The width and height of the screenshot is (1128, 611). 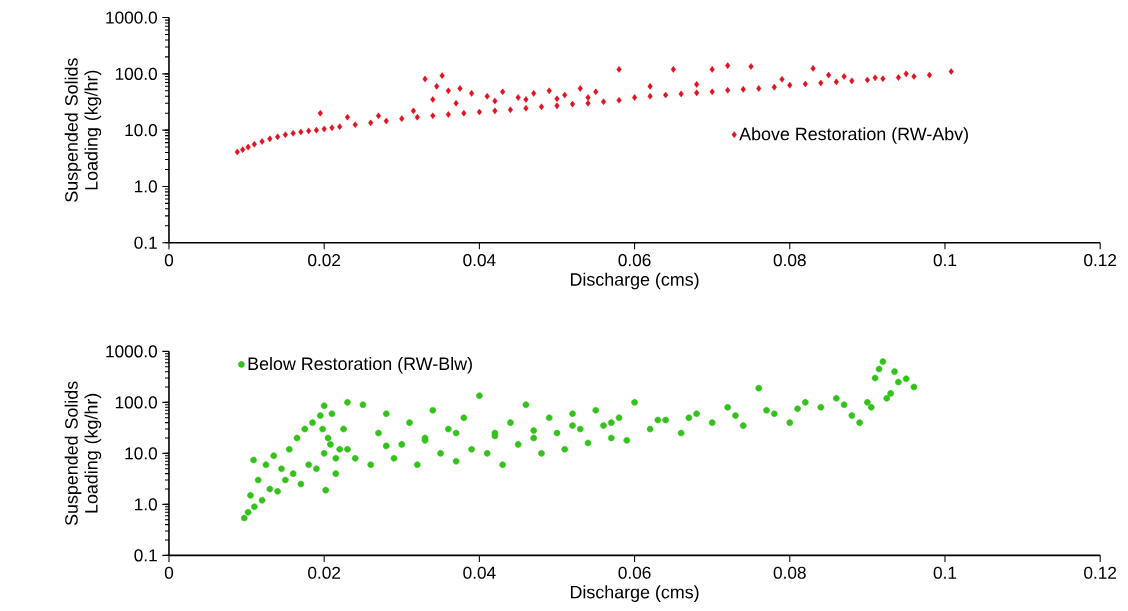 I want to click on legend-label: Above Restoration (RW-Abv), so click(x=853, y=135).